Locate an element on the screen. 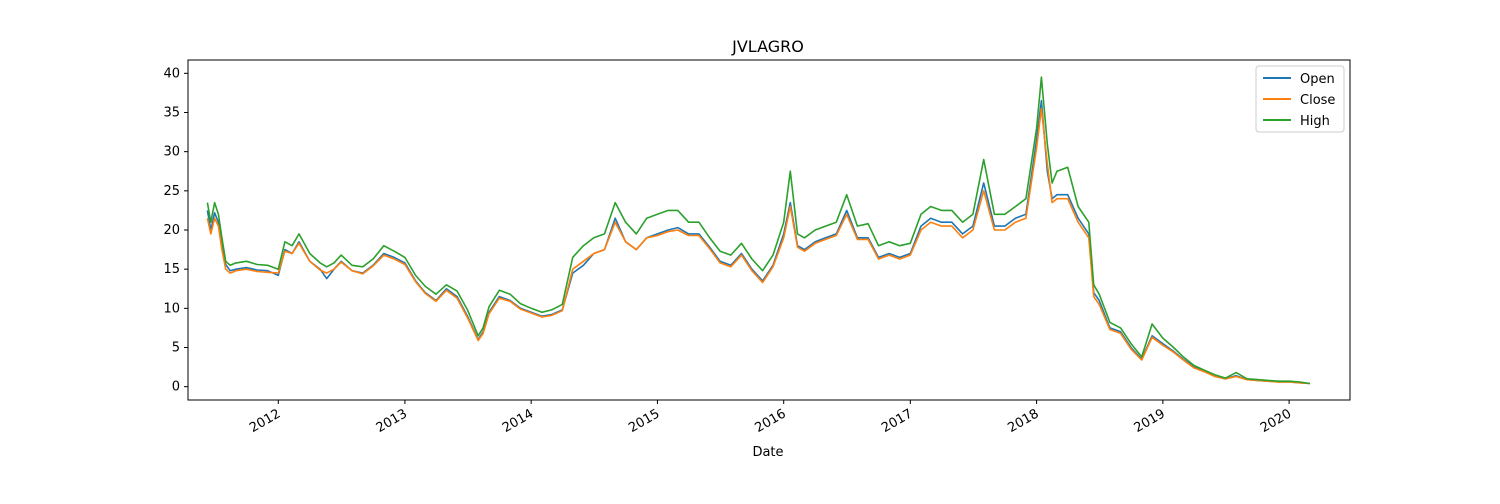 The width and height of the screenshot is (1500, 504). y-tick-label: 10 is located at coordinates (171, 308).